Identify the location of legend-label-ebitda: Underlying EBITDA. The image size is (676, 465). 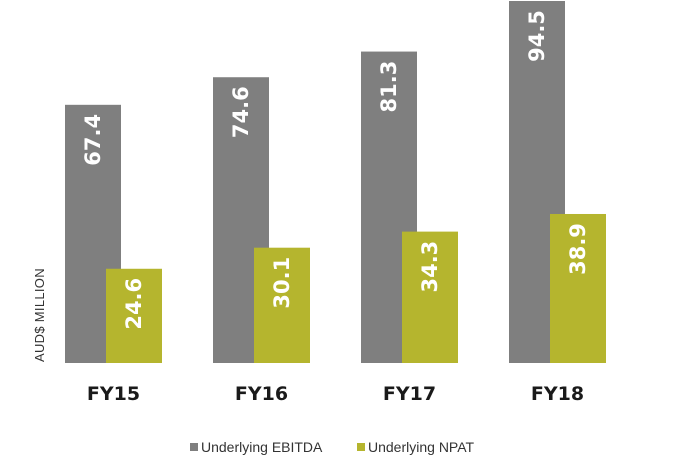
(262, 447).